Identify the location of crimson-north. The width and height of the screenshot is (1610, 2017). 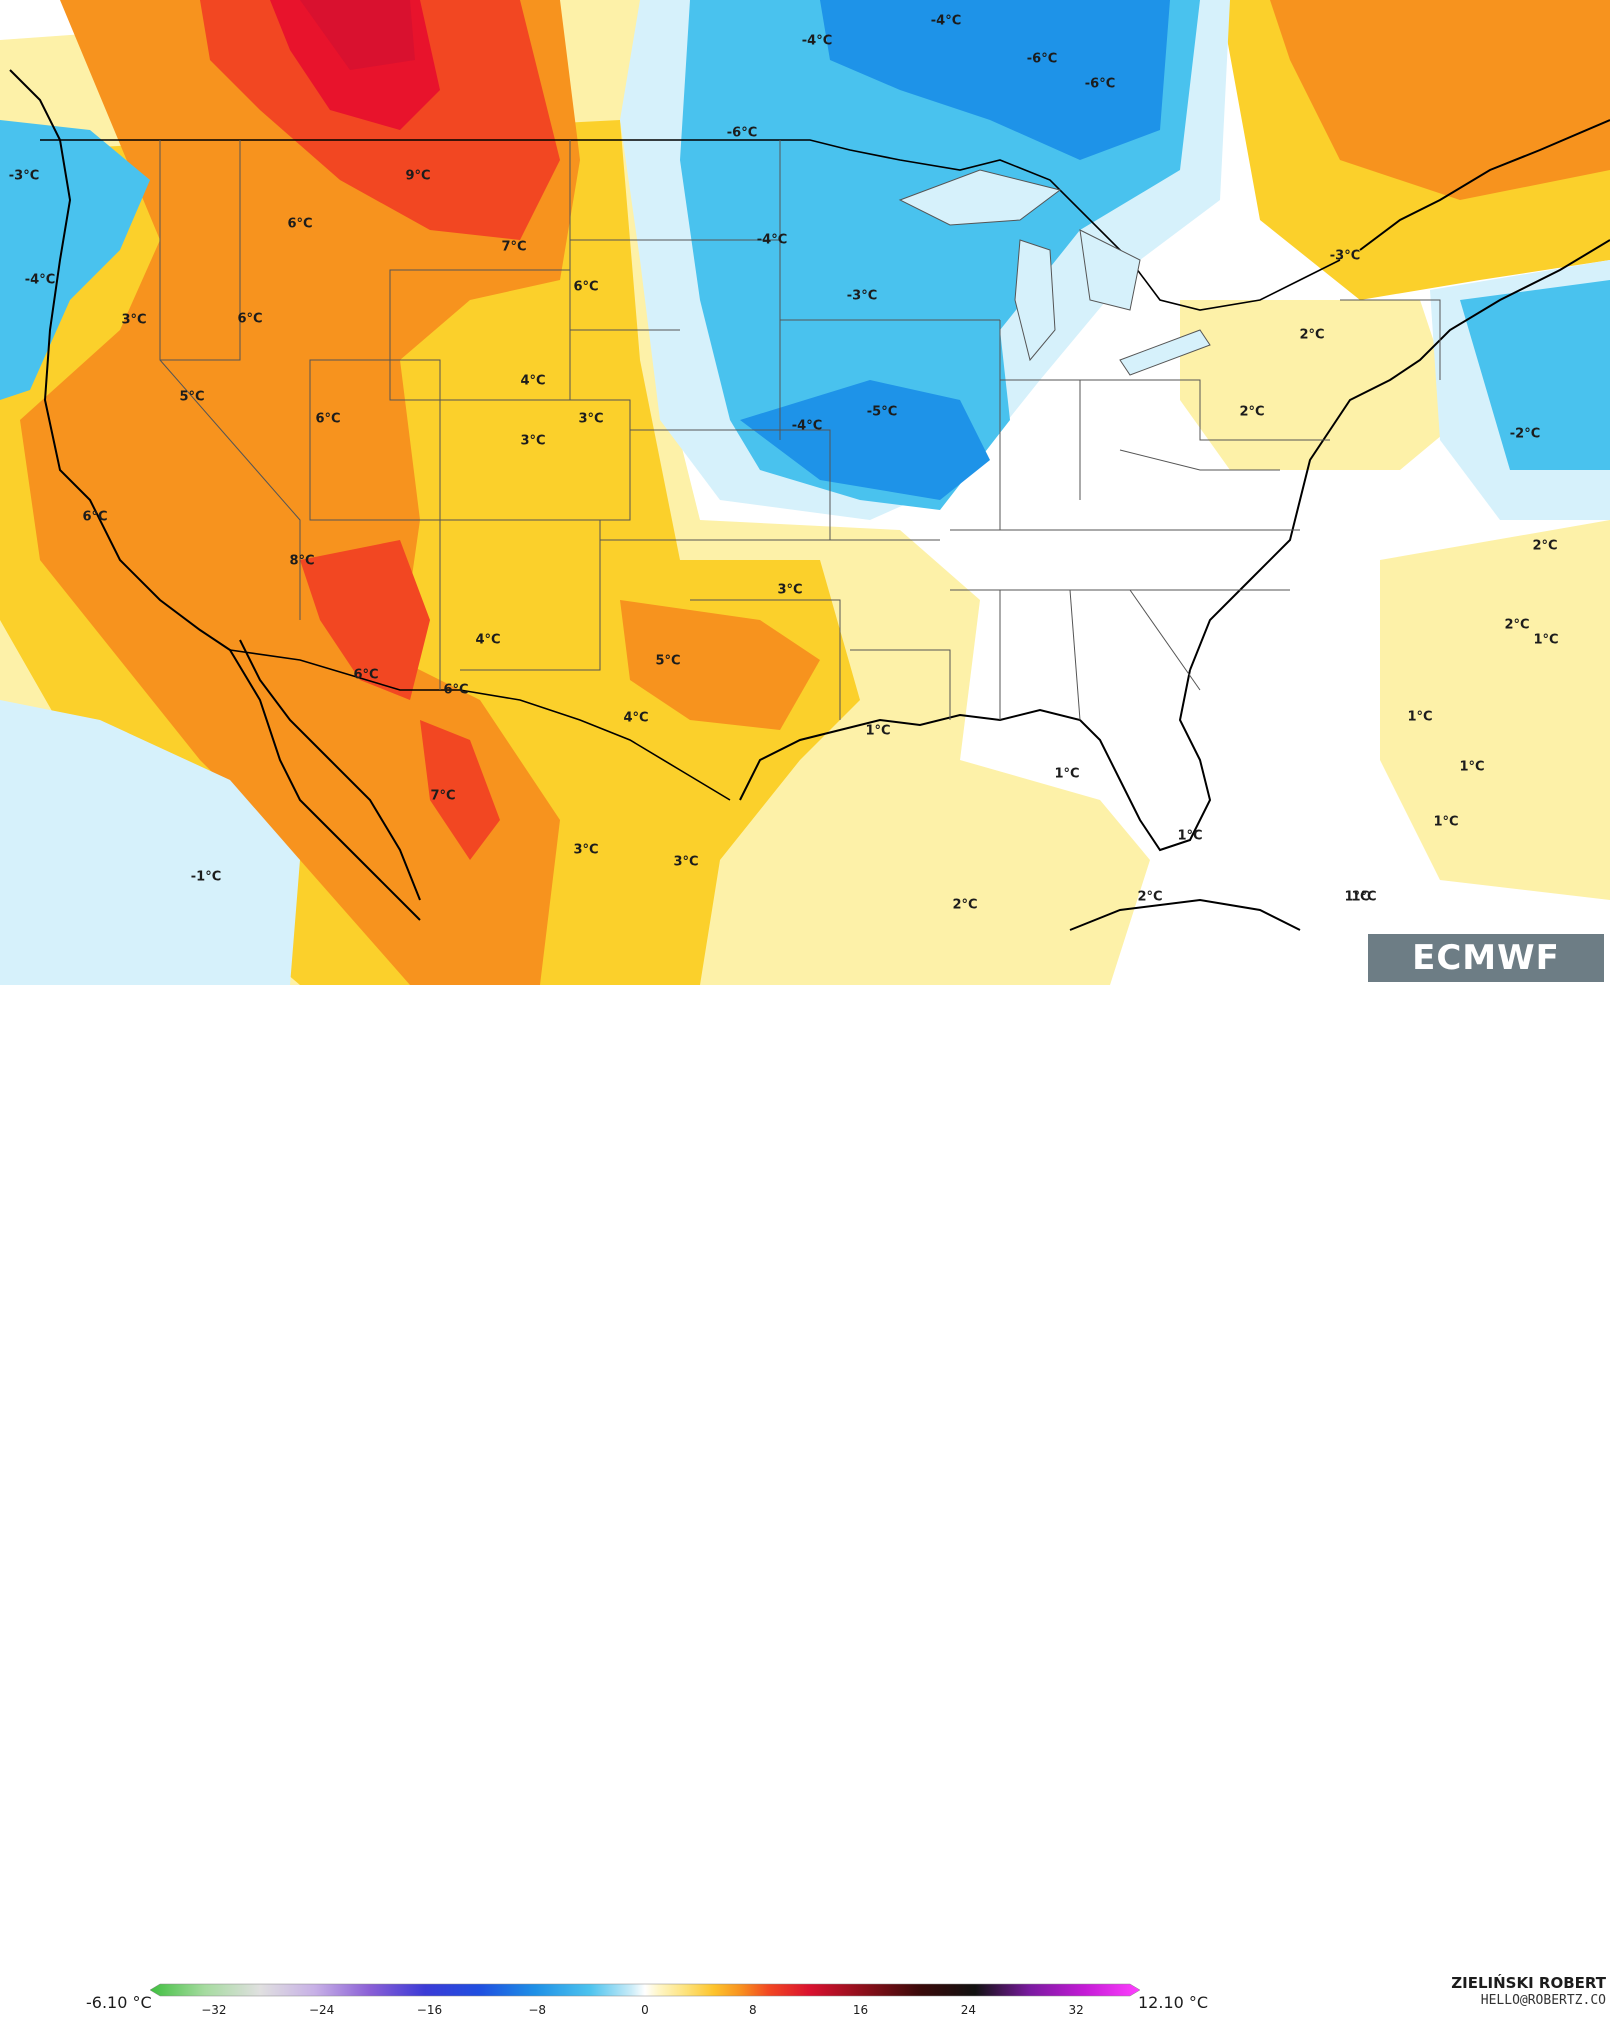
(357, 35).